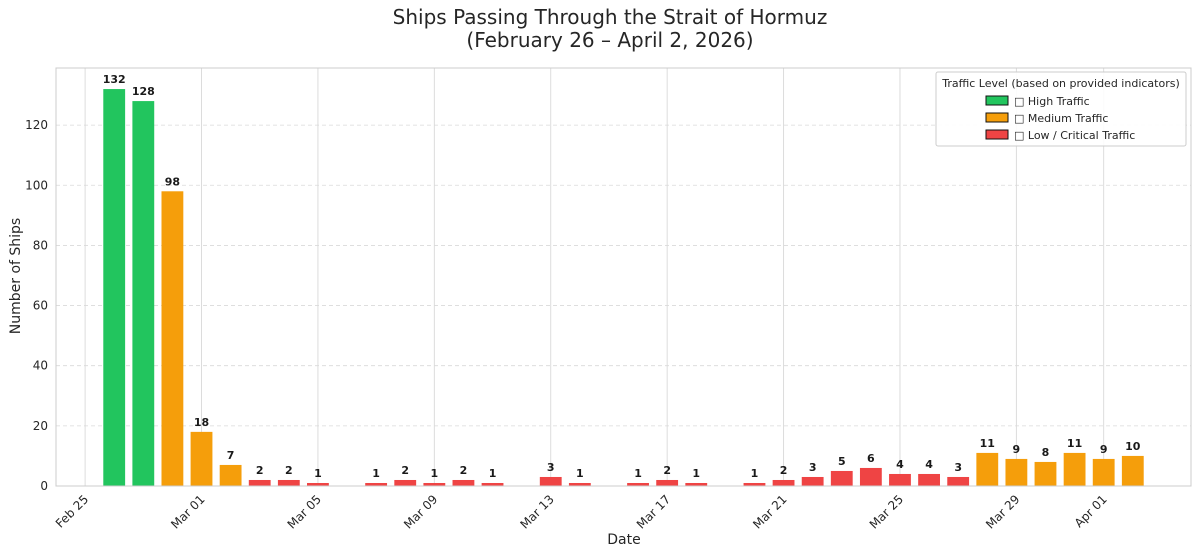 The width and height of the screenshot is (1200, 555). What do you see at coordinates (1046, 452) in the screenshot?
I see `bar-value-label: 8` at bounding box center [1046, 452].